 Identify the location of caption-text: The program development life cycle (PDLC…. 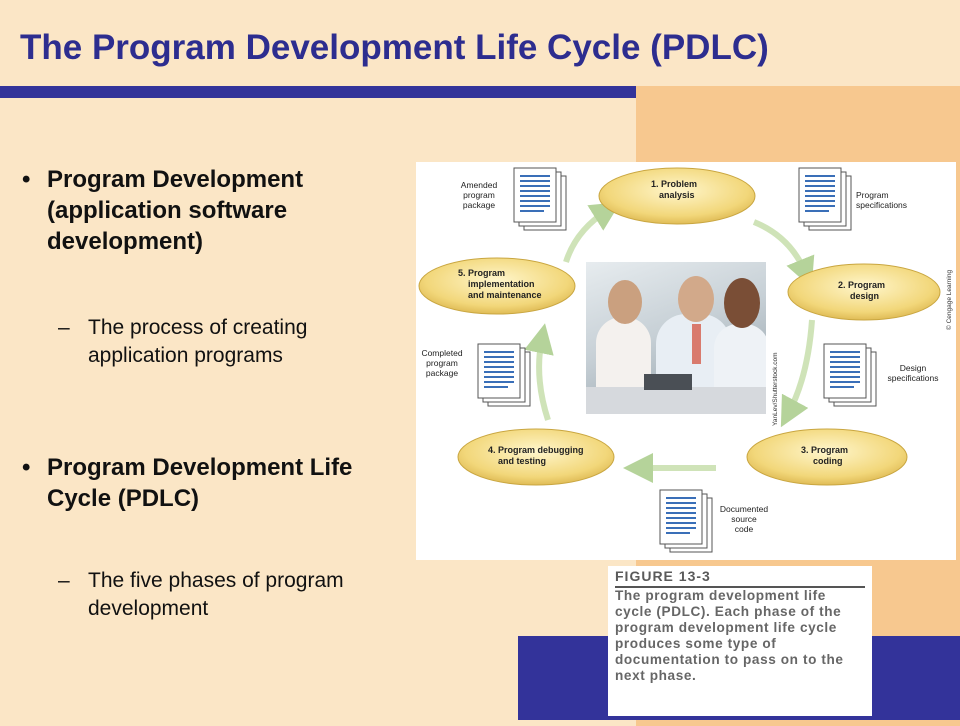
(729, 635).